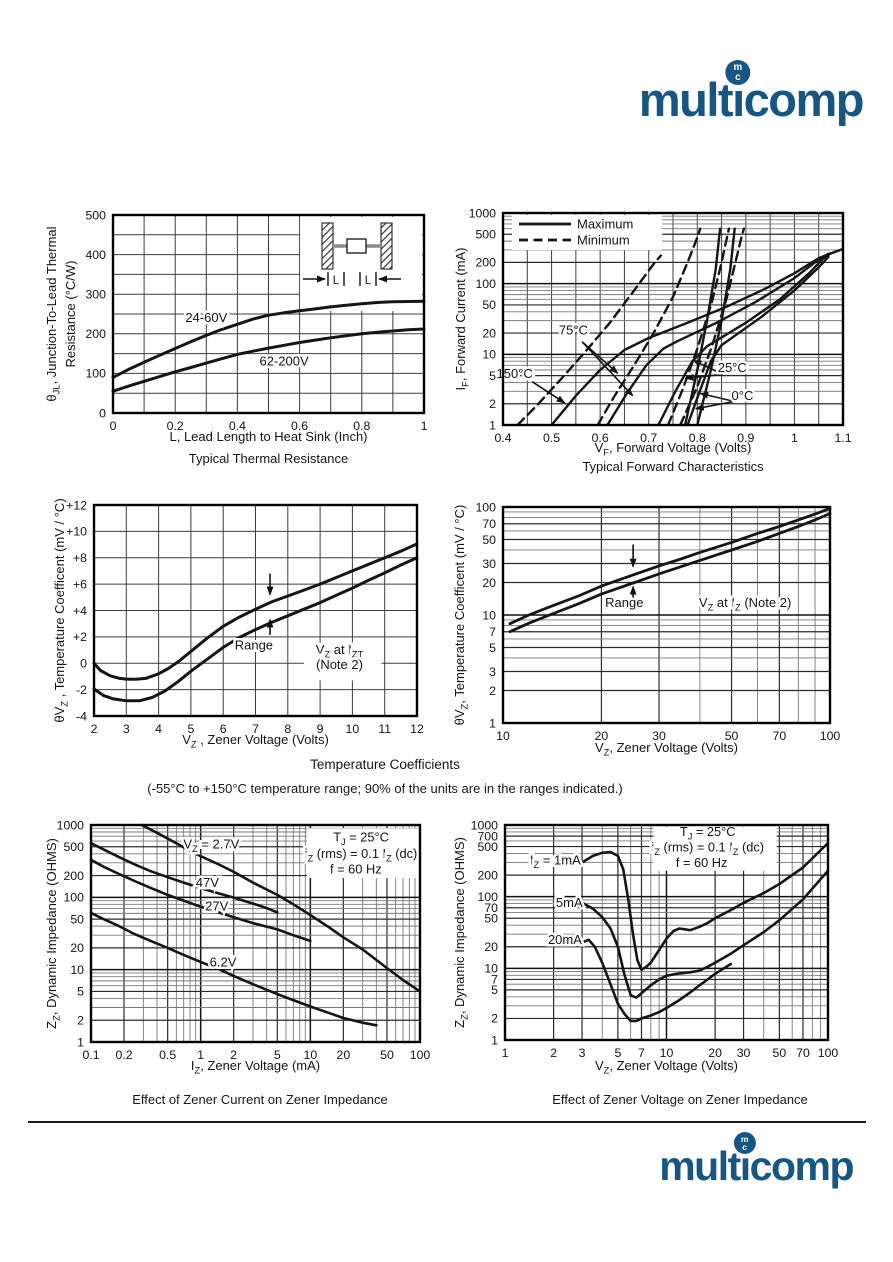  I want to click on svg-text: Maximum, so click(605, 224).